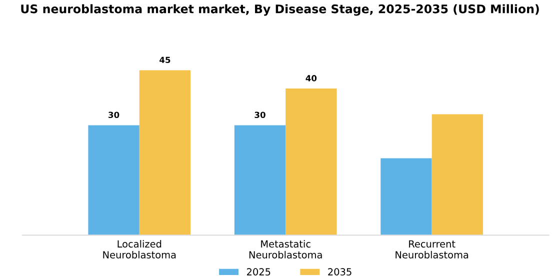 Image resolution: width=560 pixels, height=280 pixels. What do you see at coordinates (139, 249) in the screenshot?
I see `x-tick-label: Localized Neuroblastoma` at bounding box center [139, 249].